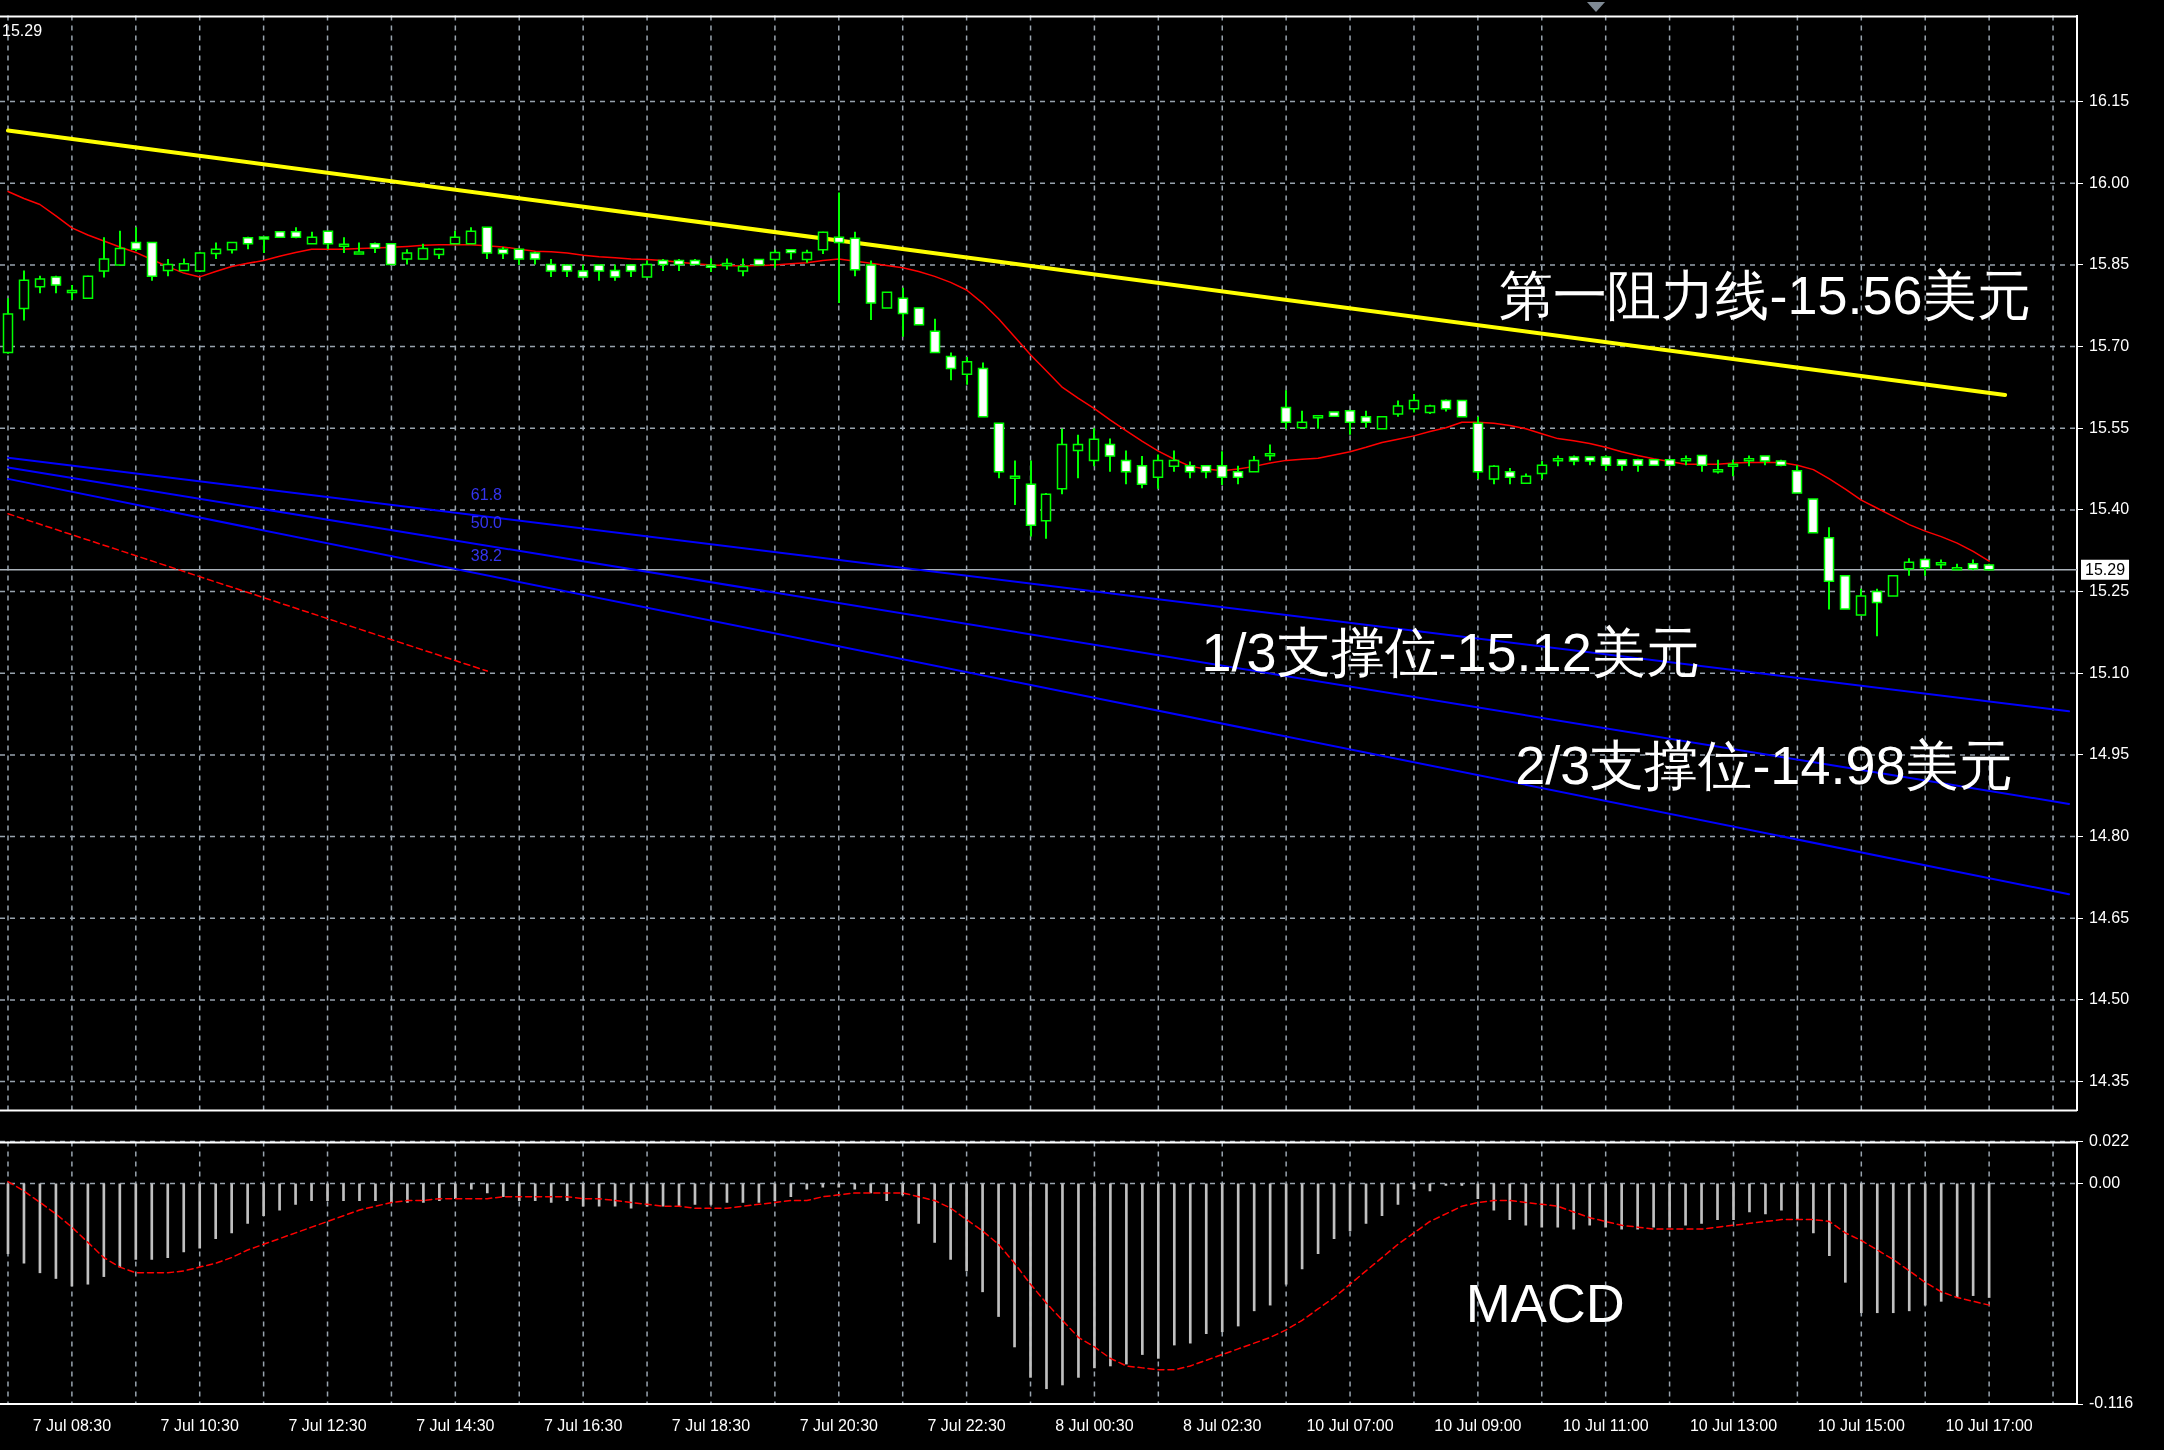  I want to click on y-tick-label: 15.25, so click(2109, 590).